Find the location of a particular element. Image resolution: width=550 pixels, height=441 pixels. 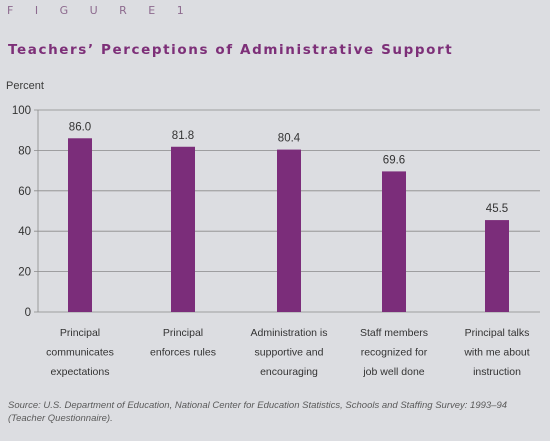

x-tick-label: with me about is located at coordinates (496, 353).